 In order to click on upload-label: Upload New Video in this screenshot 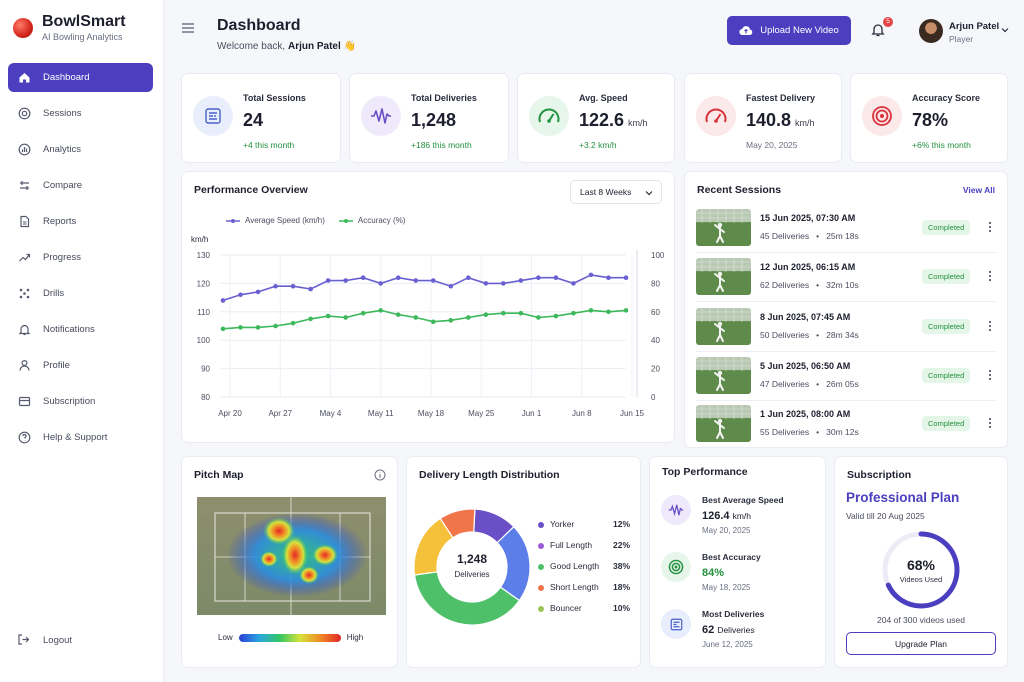, I will do `click(799, 30)`.